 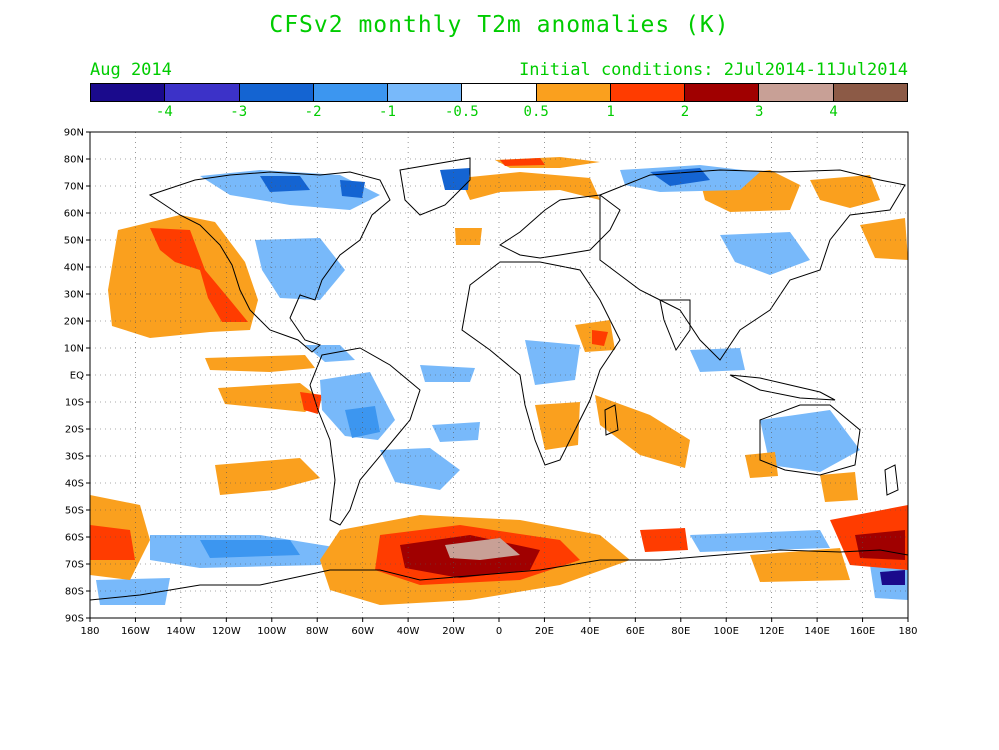 What do you see at coordinates (833, 112) in the screenshot?
I see `colorbar-tick-label: 4` at bounding box center [833, 112].